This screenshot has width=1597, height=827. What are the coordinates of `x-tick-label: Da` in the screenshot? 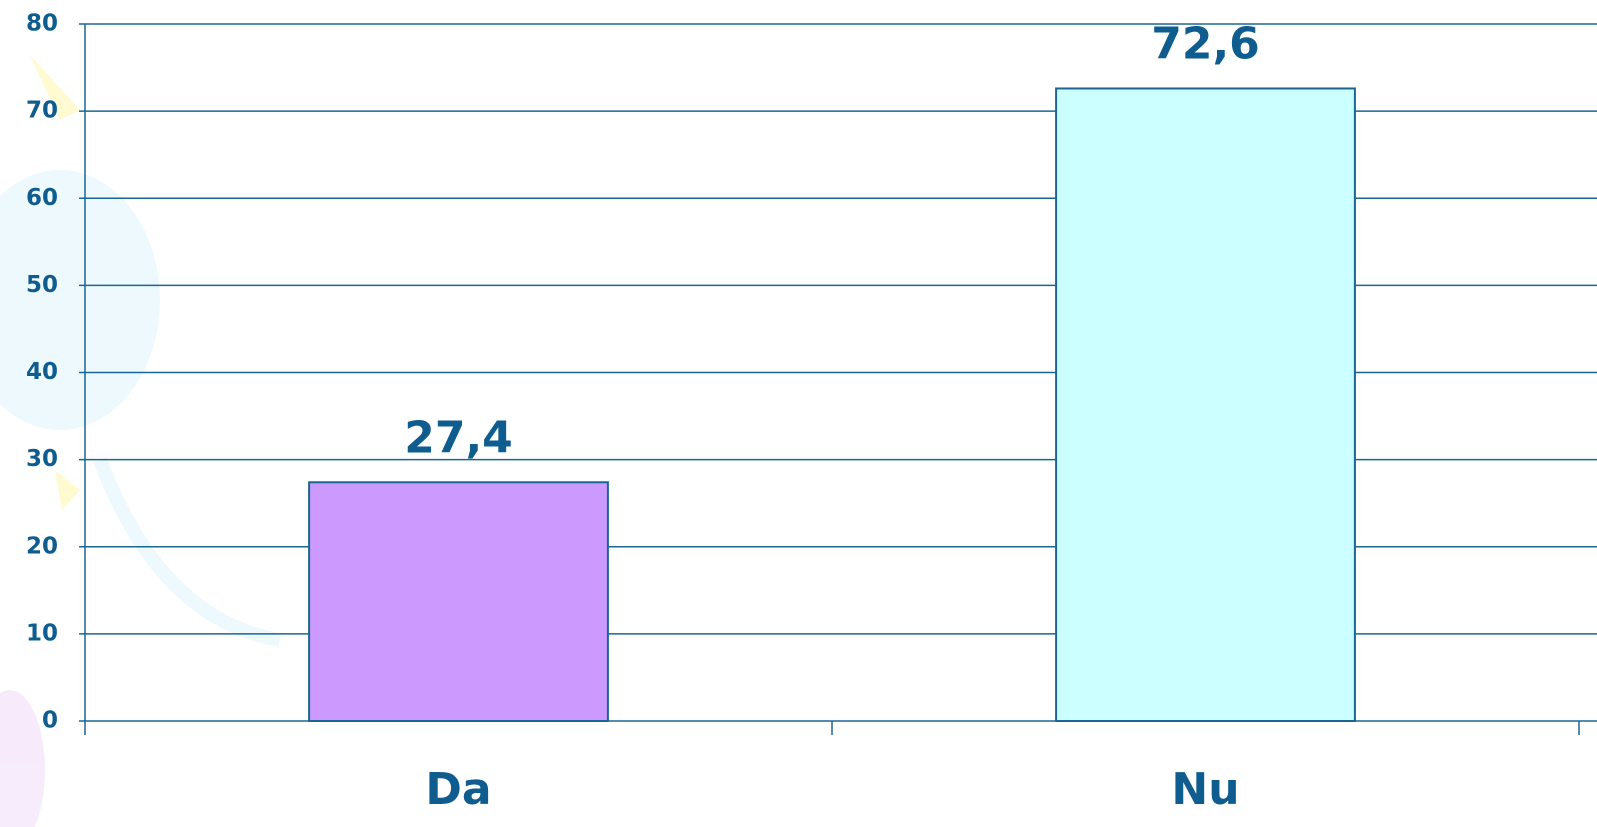 It's located at (458, 789).